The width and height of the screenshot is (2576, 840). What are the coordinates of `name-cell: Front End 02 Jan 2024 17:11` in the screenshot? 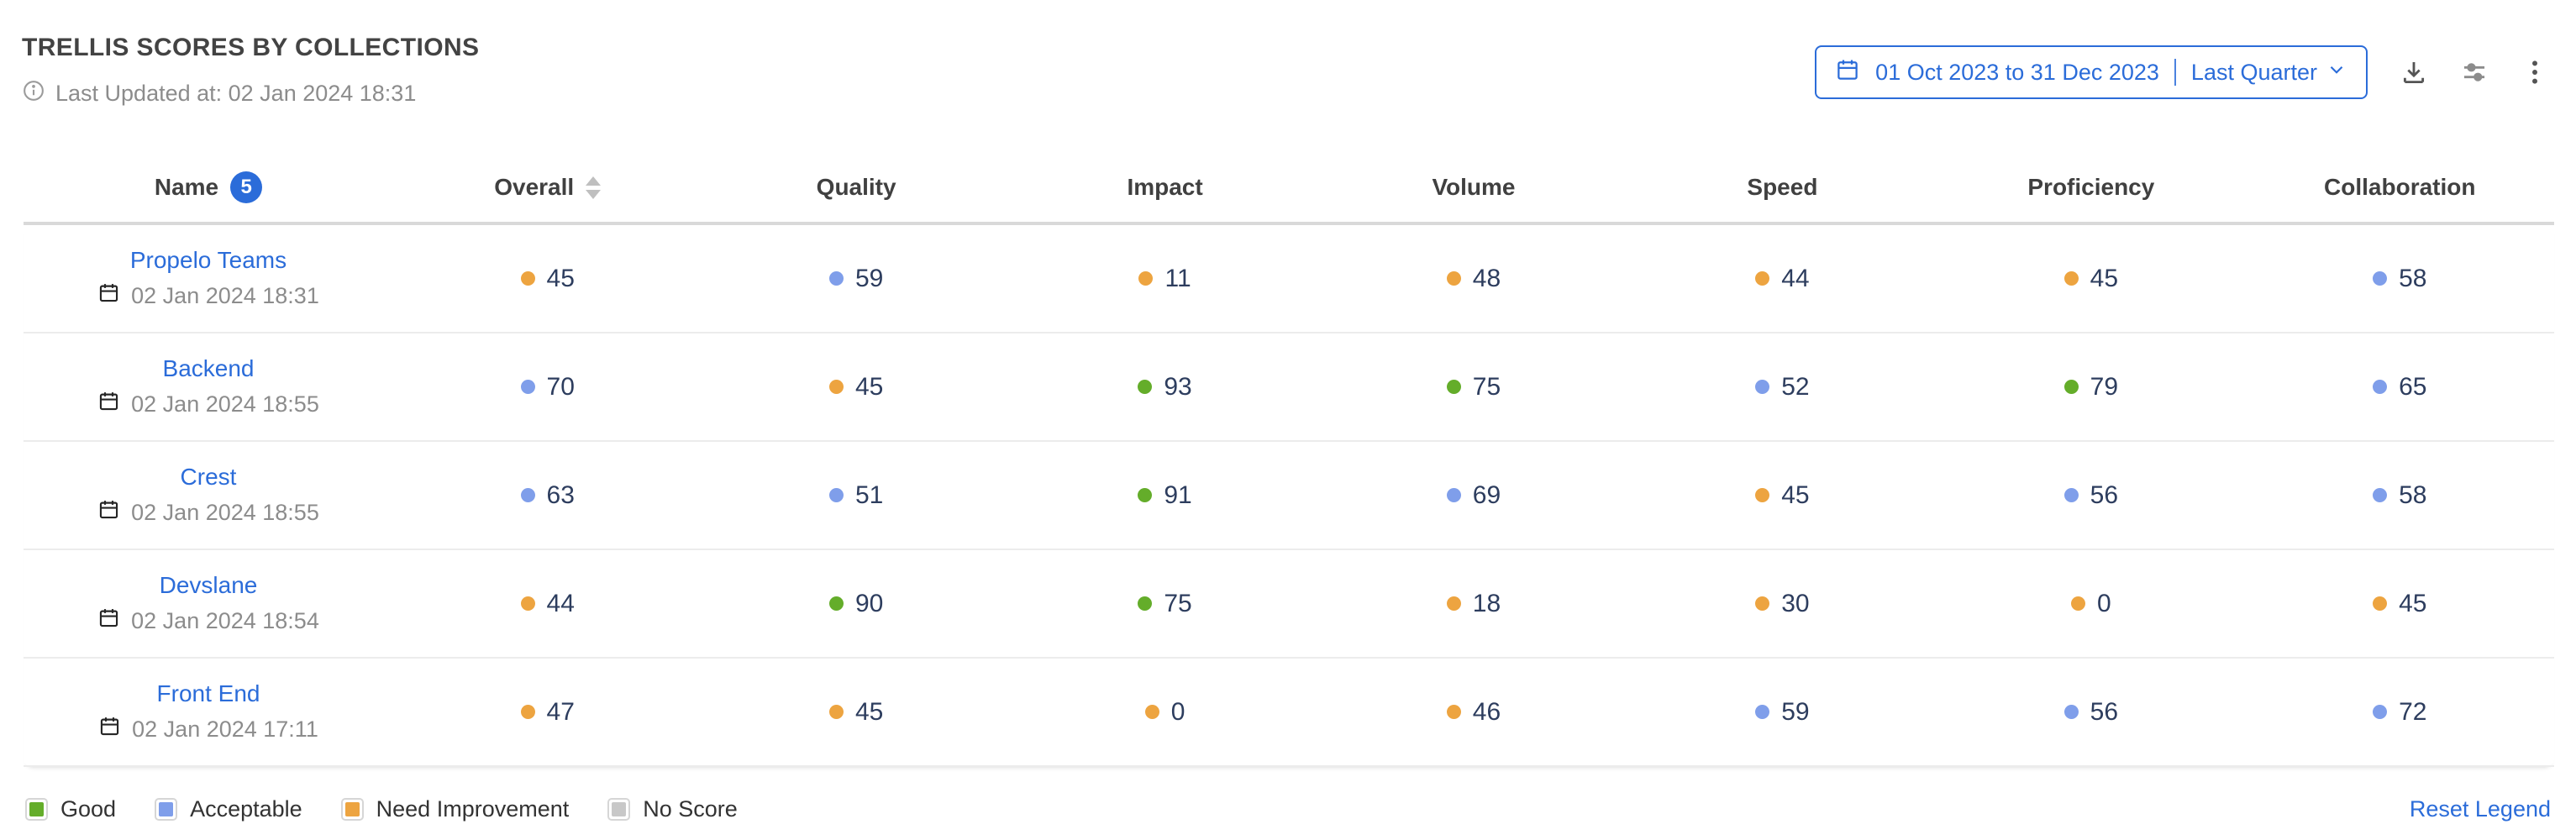 It's located at (208, 711).